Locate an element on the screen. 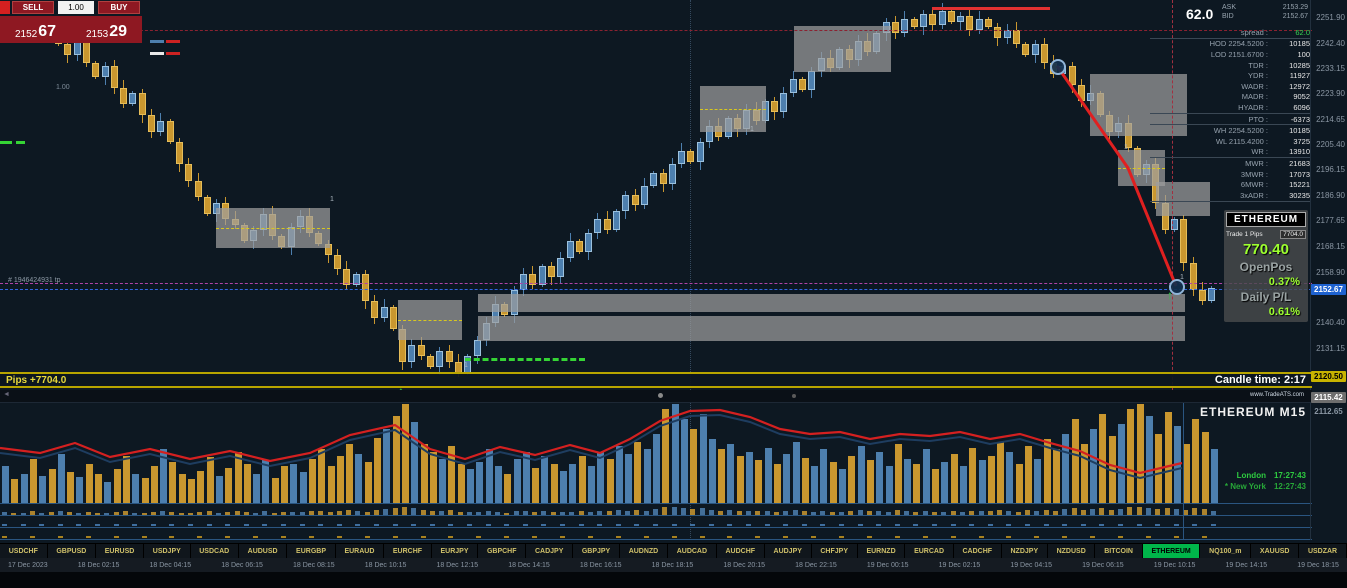 This screenshot has height=588, width=1347. price-tag: 2115.42 is located at coordinates (1328, 397).